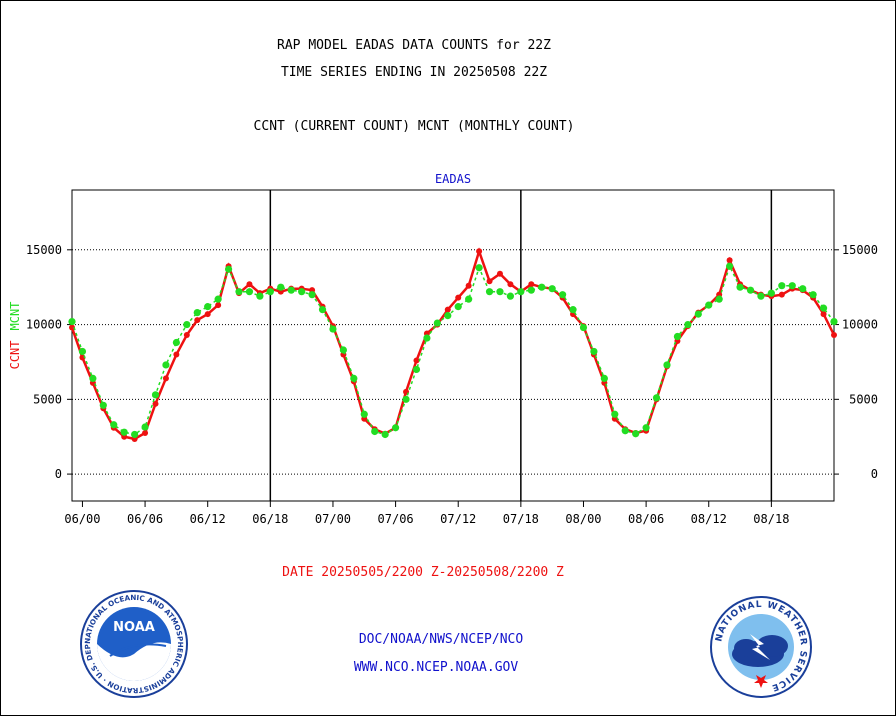 The image size is (896, 716). I want to click on y-tick-label-right: 5000, so click(863, 399).